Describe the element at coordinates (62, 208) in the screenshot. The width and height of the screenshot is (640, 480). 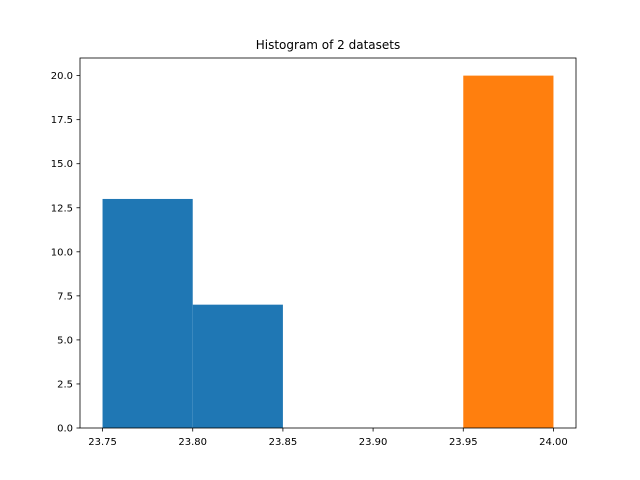
I see `y-tick-label: 12.5` at that location.